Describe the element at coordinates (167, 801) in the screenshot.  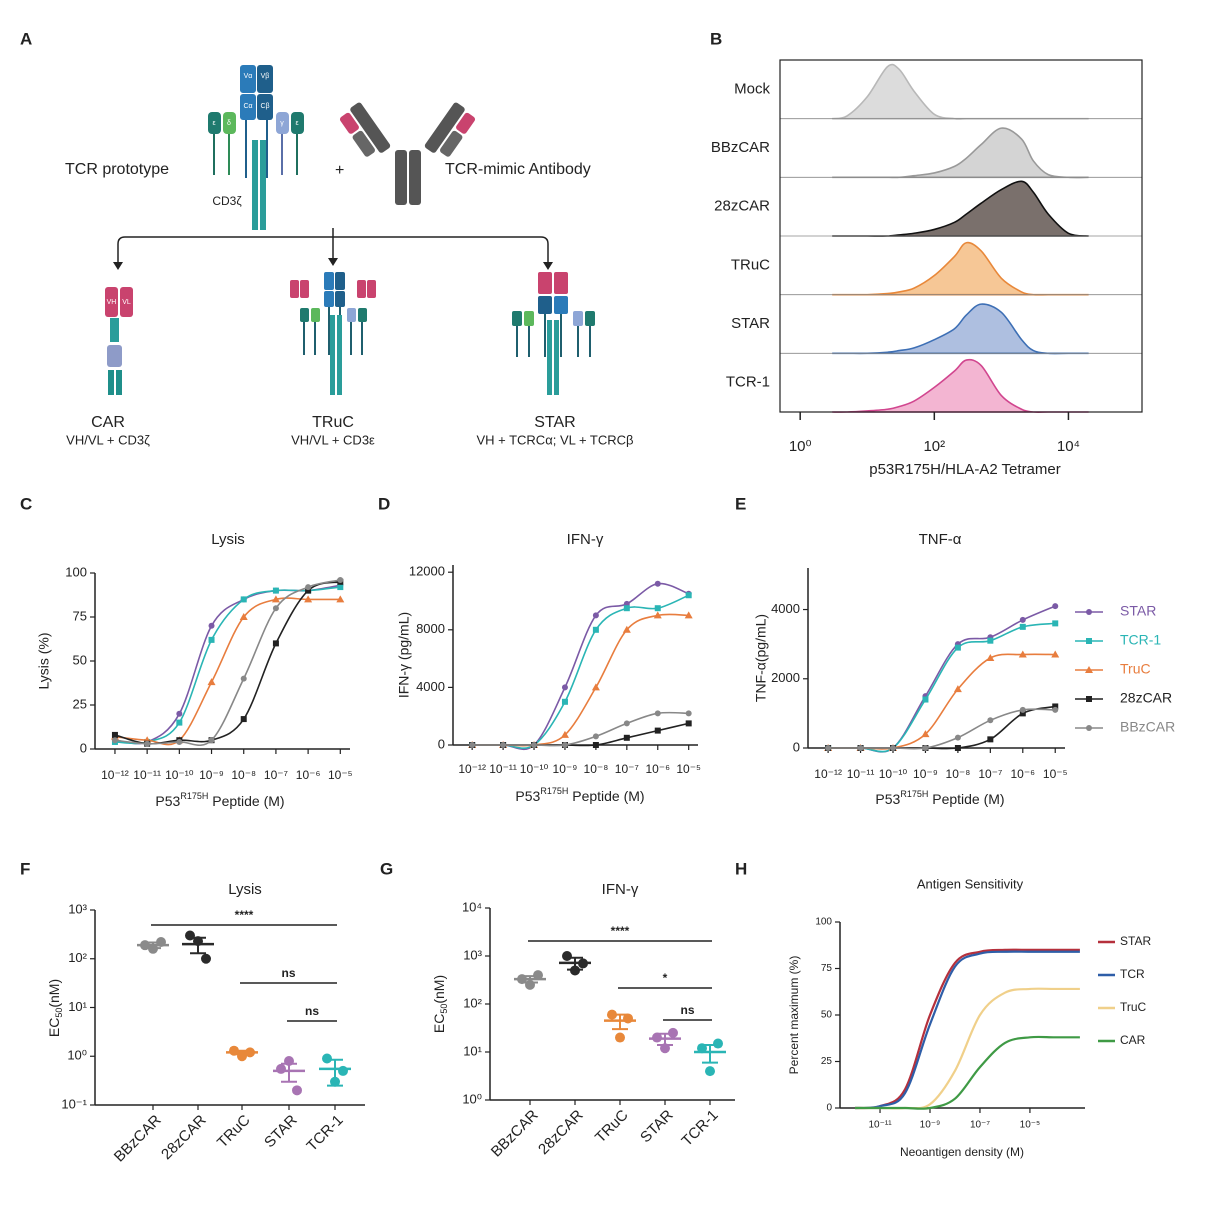
I see `x-axis-label-part: P53` at that location.